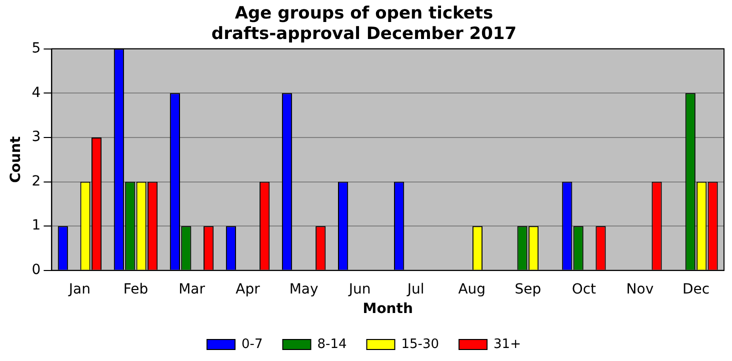 Image resolution: width=732 pixels, height=361 pixels. Describe the element at coordinates (507, 344) in the screenshot. I see `legend-label: 31+` at that location.